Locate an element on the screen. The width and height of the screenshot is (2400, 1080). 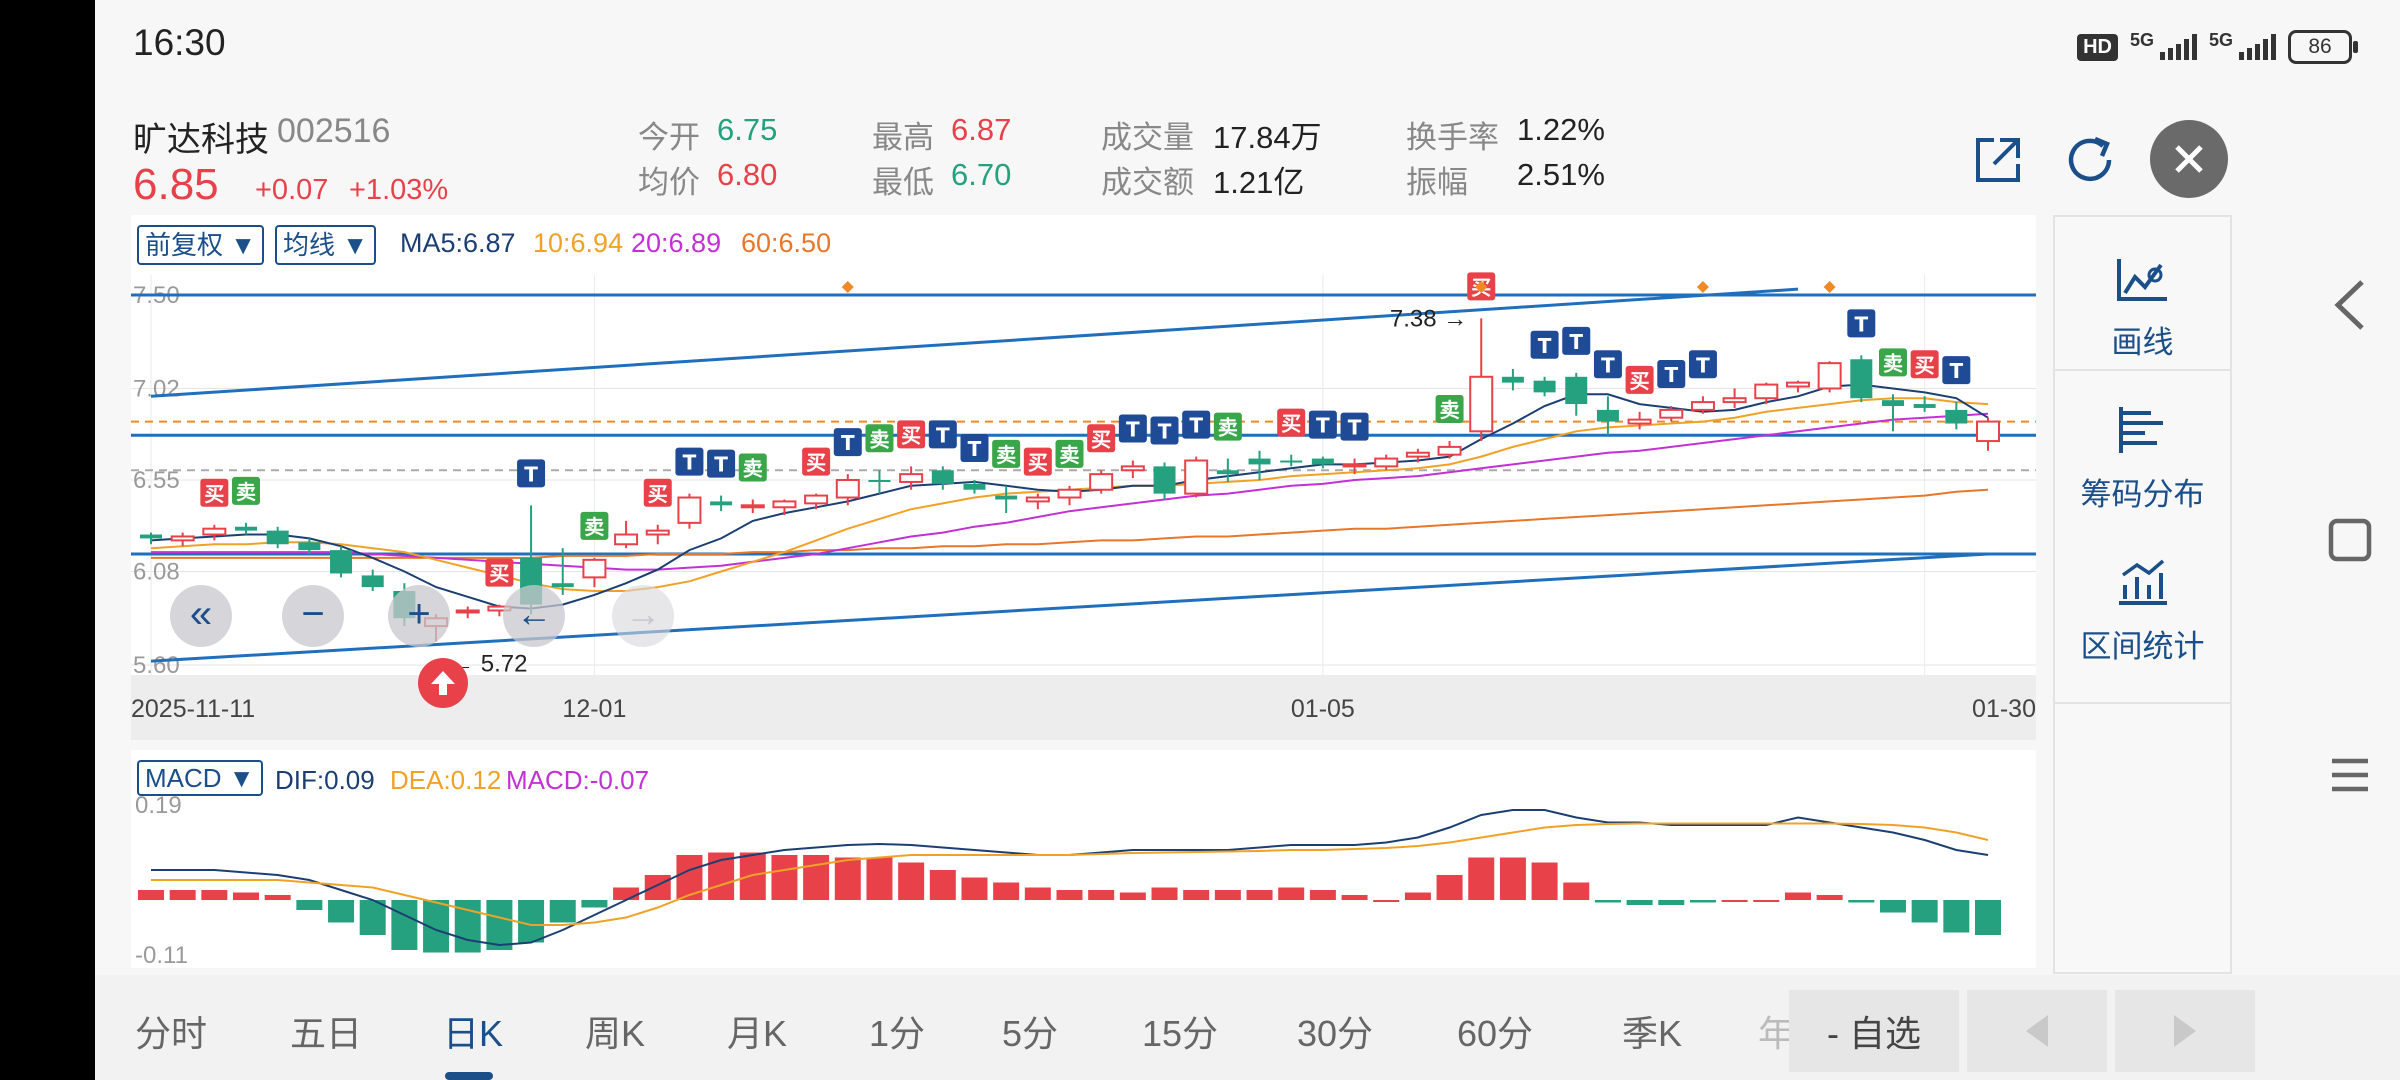
scroll-left-button: ← is located at coordinates (534, 616).